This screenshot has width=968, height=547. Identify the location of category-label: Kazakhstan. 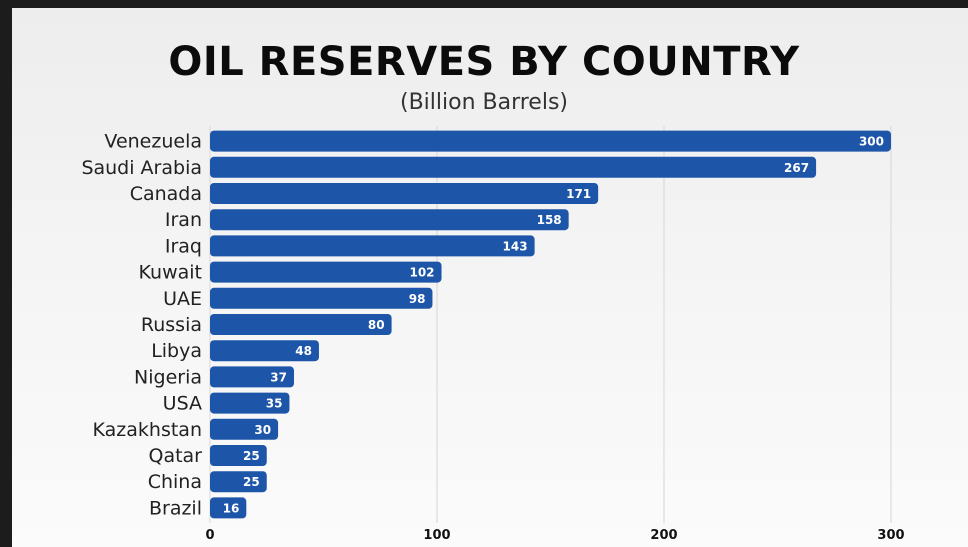
(147, 430).